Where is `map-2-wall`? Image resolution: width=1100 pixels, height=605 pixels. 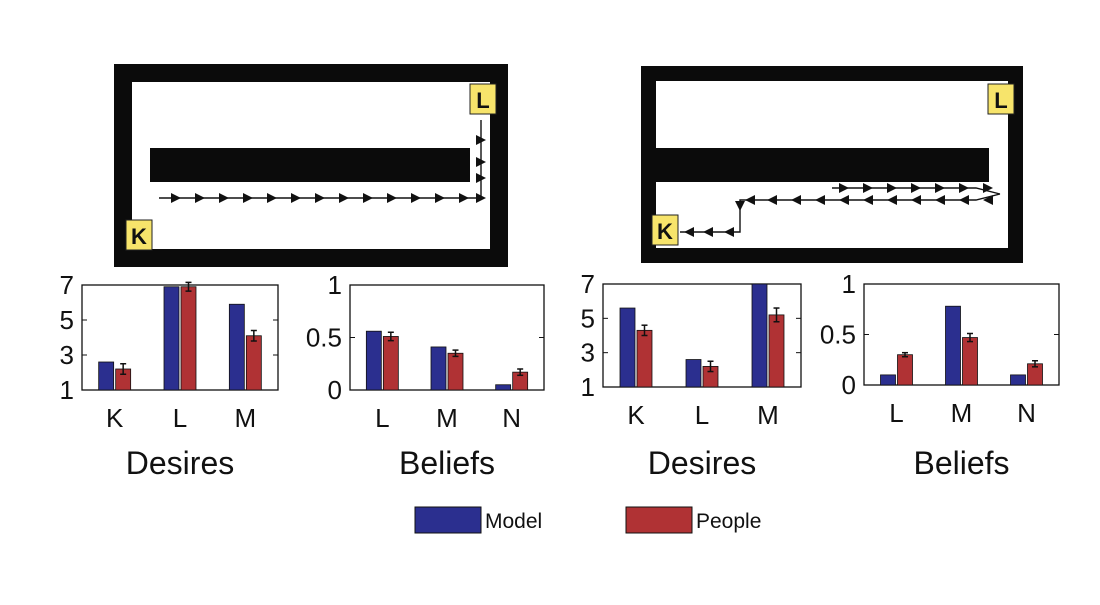 map-2-wall is located at coordinates (822, 165).